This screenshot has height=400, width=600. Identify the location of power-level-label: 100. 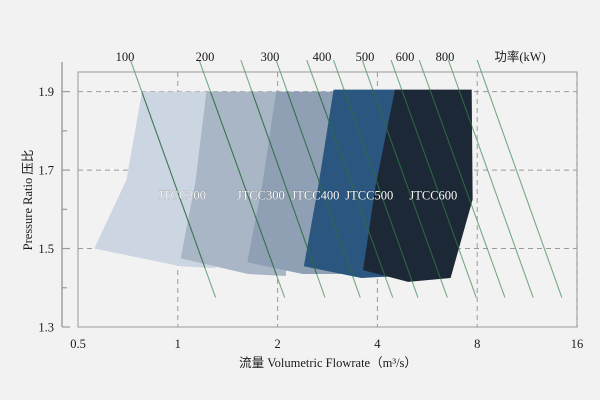
(125, 57).